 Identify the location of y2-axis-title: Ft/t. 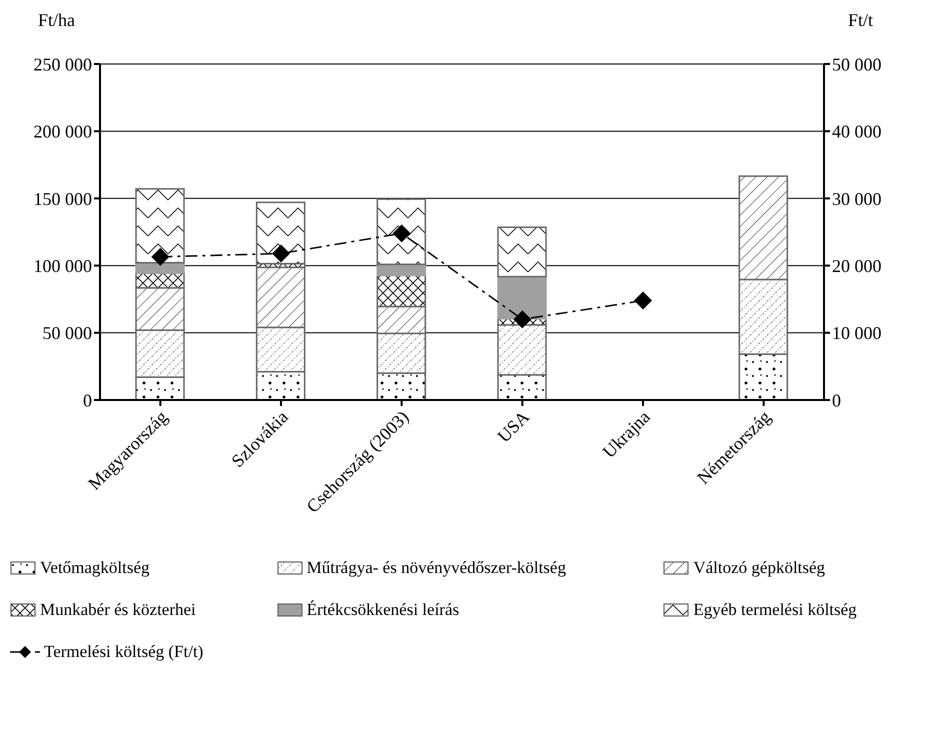
(861, 20).